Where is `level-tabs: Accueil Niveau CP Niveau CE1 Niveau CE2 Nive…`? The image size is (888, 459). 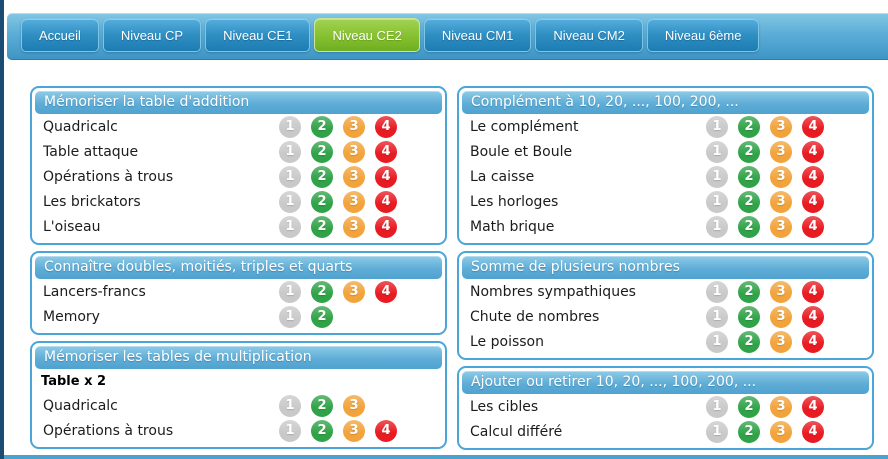 level-tabs: Accueil Niveau CP Niveau CE1 Niveau CE2 Nive… is located at coordinates (447, 32).